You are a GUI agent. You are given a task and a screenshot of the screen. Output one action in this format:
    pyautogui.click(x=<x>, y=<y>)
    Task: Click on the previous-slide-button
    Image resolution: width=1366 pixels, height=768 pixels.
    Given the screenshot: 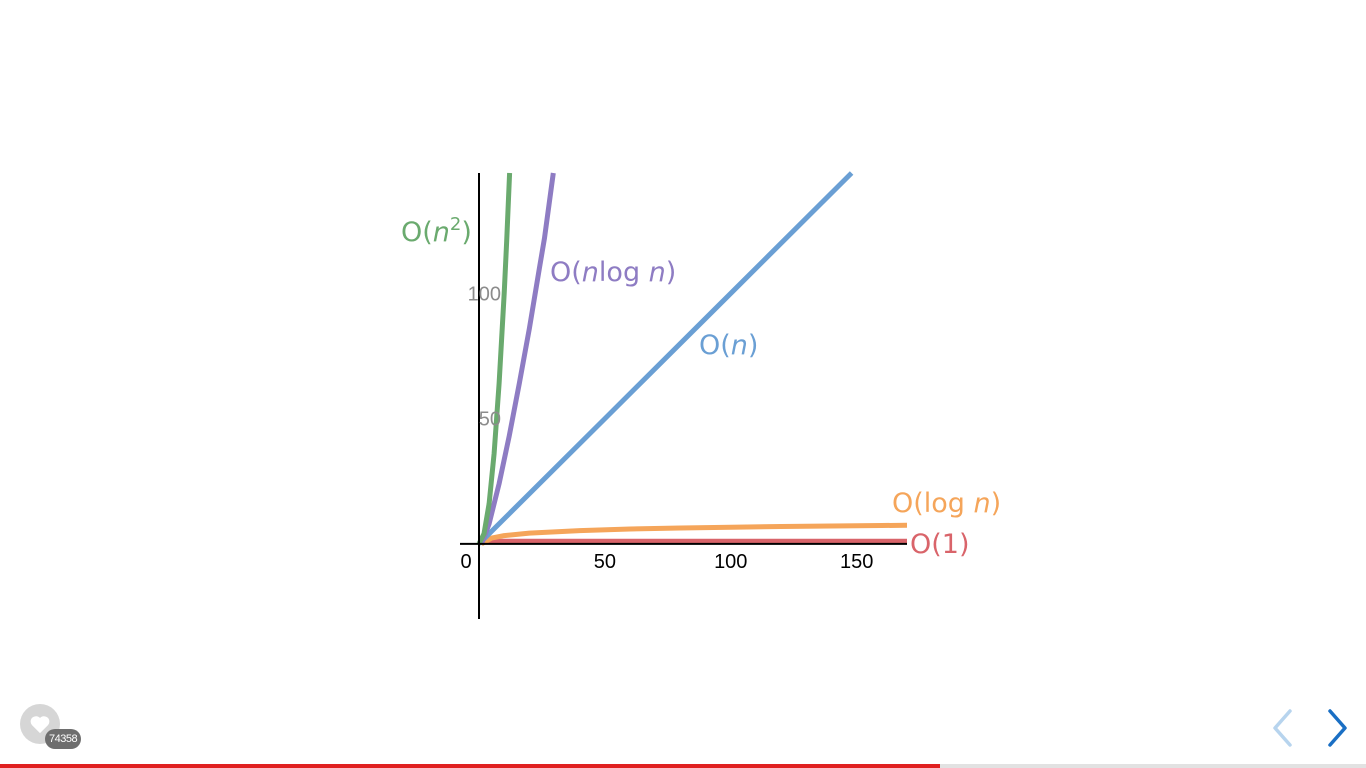 What is the action you would take?
    pyautogui.click(x=1282, y=728)
    